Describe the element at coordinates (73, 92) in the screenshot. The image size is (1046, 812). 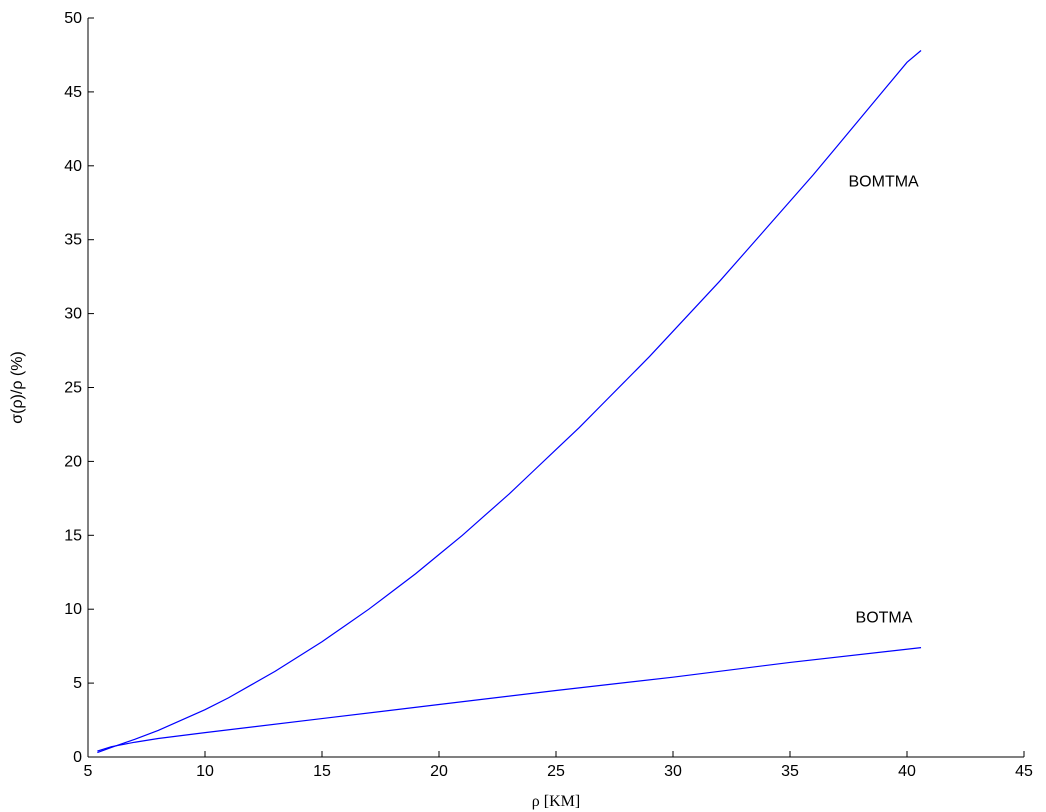
I see `y-tick-label: 45` at that location.